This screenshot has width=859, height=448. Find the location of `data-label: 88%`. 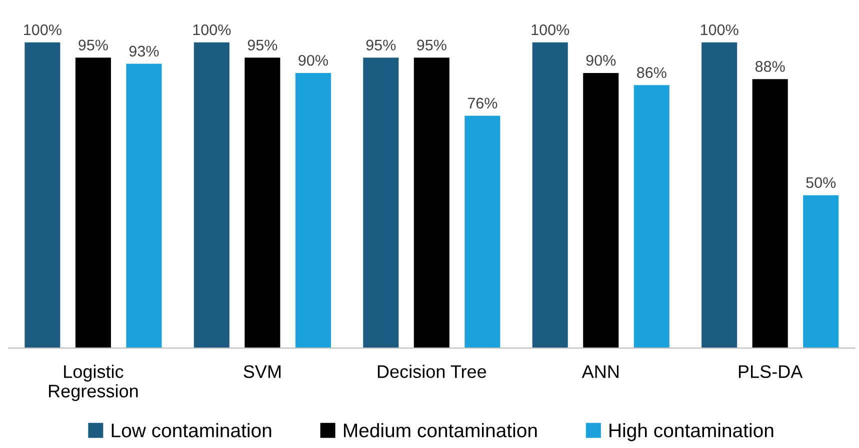

data-label: 88% is located at coordinates (770, 66).